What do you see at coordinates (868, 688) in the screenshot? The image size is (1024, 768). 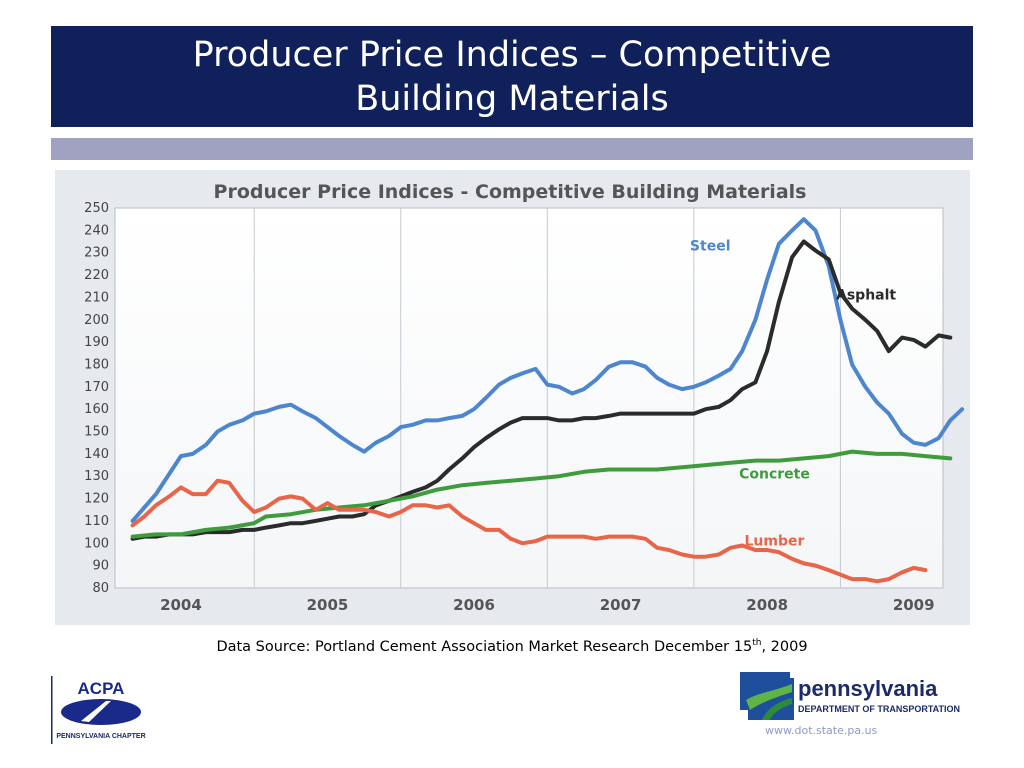 I see `penn-name: pennsylvania` at bounding box center [868, 688].